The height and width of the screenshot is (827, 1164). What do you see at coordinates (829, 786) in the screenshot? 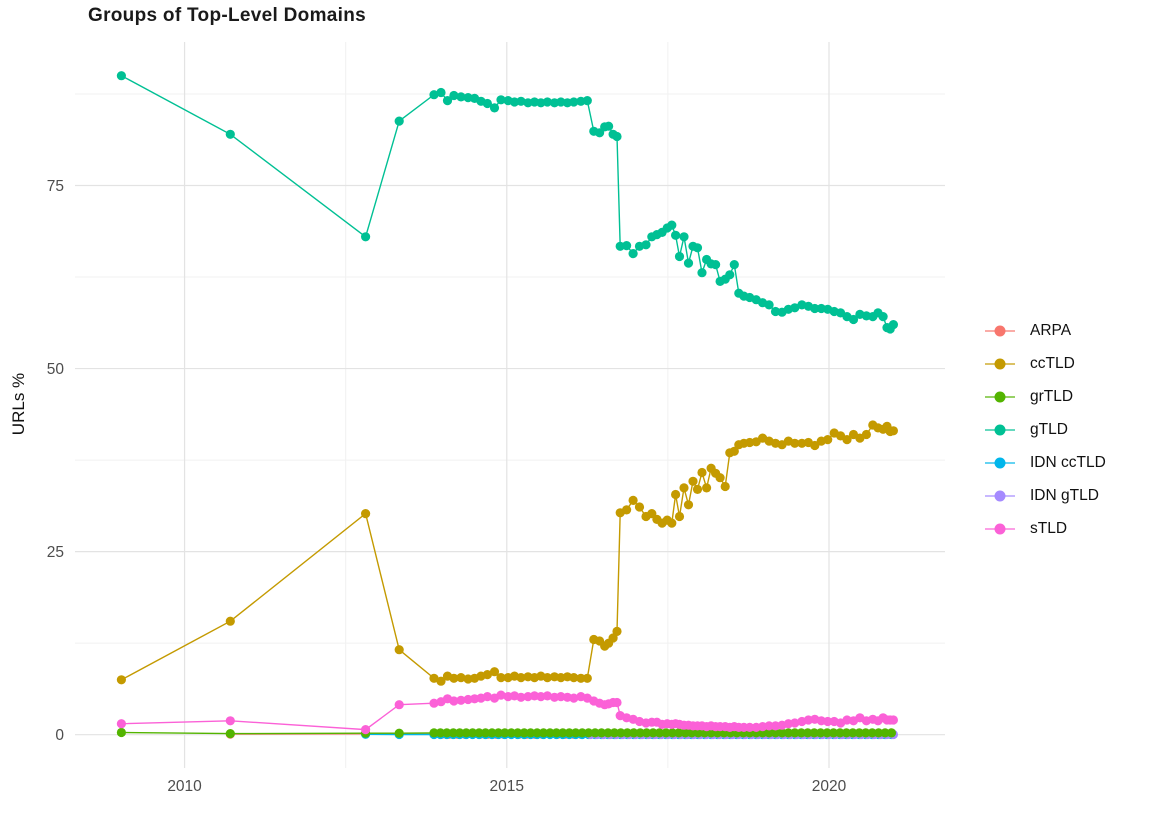
I see `x-tick-label: 2020` at bounding box center [829, 786].